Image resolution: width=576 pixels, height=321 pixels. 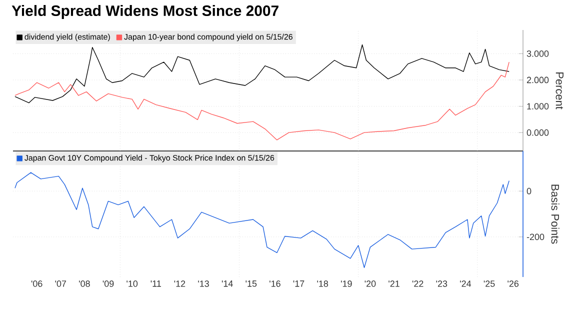 I want to click on y-axis-title: Basis Points, so click(x=555, y=214).